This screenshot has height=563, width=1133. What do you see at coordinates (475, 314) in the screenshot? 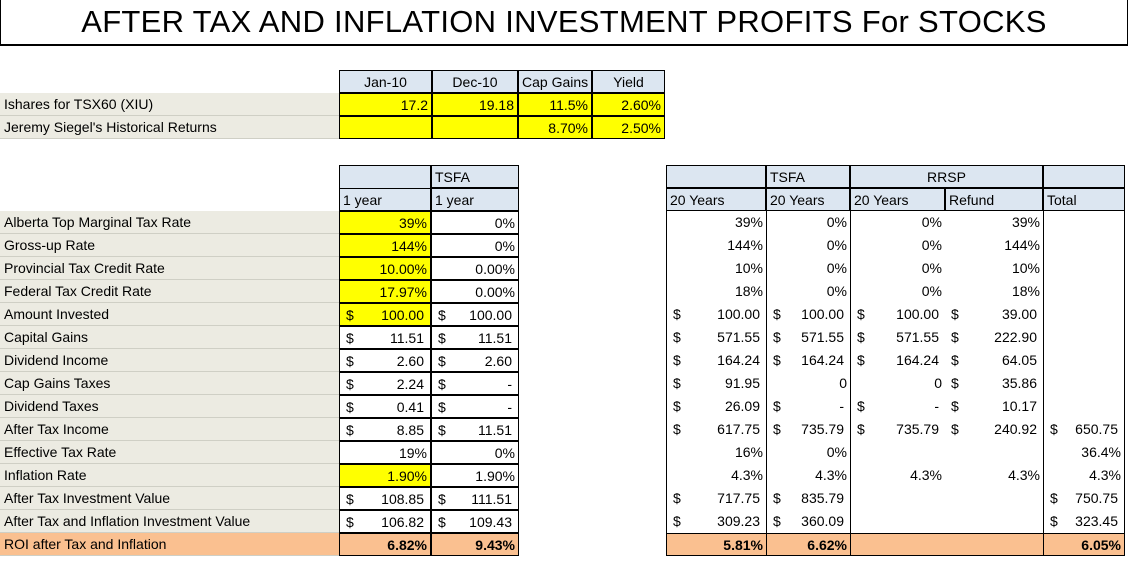
I see `one-year-value: $100.00` at bounding box center [475, 314].